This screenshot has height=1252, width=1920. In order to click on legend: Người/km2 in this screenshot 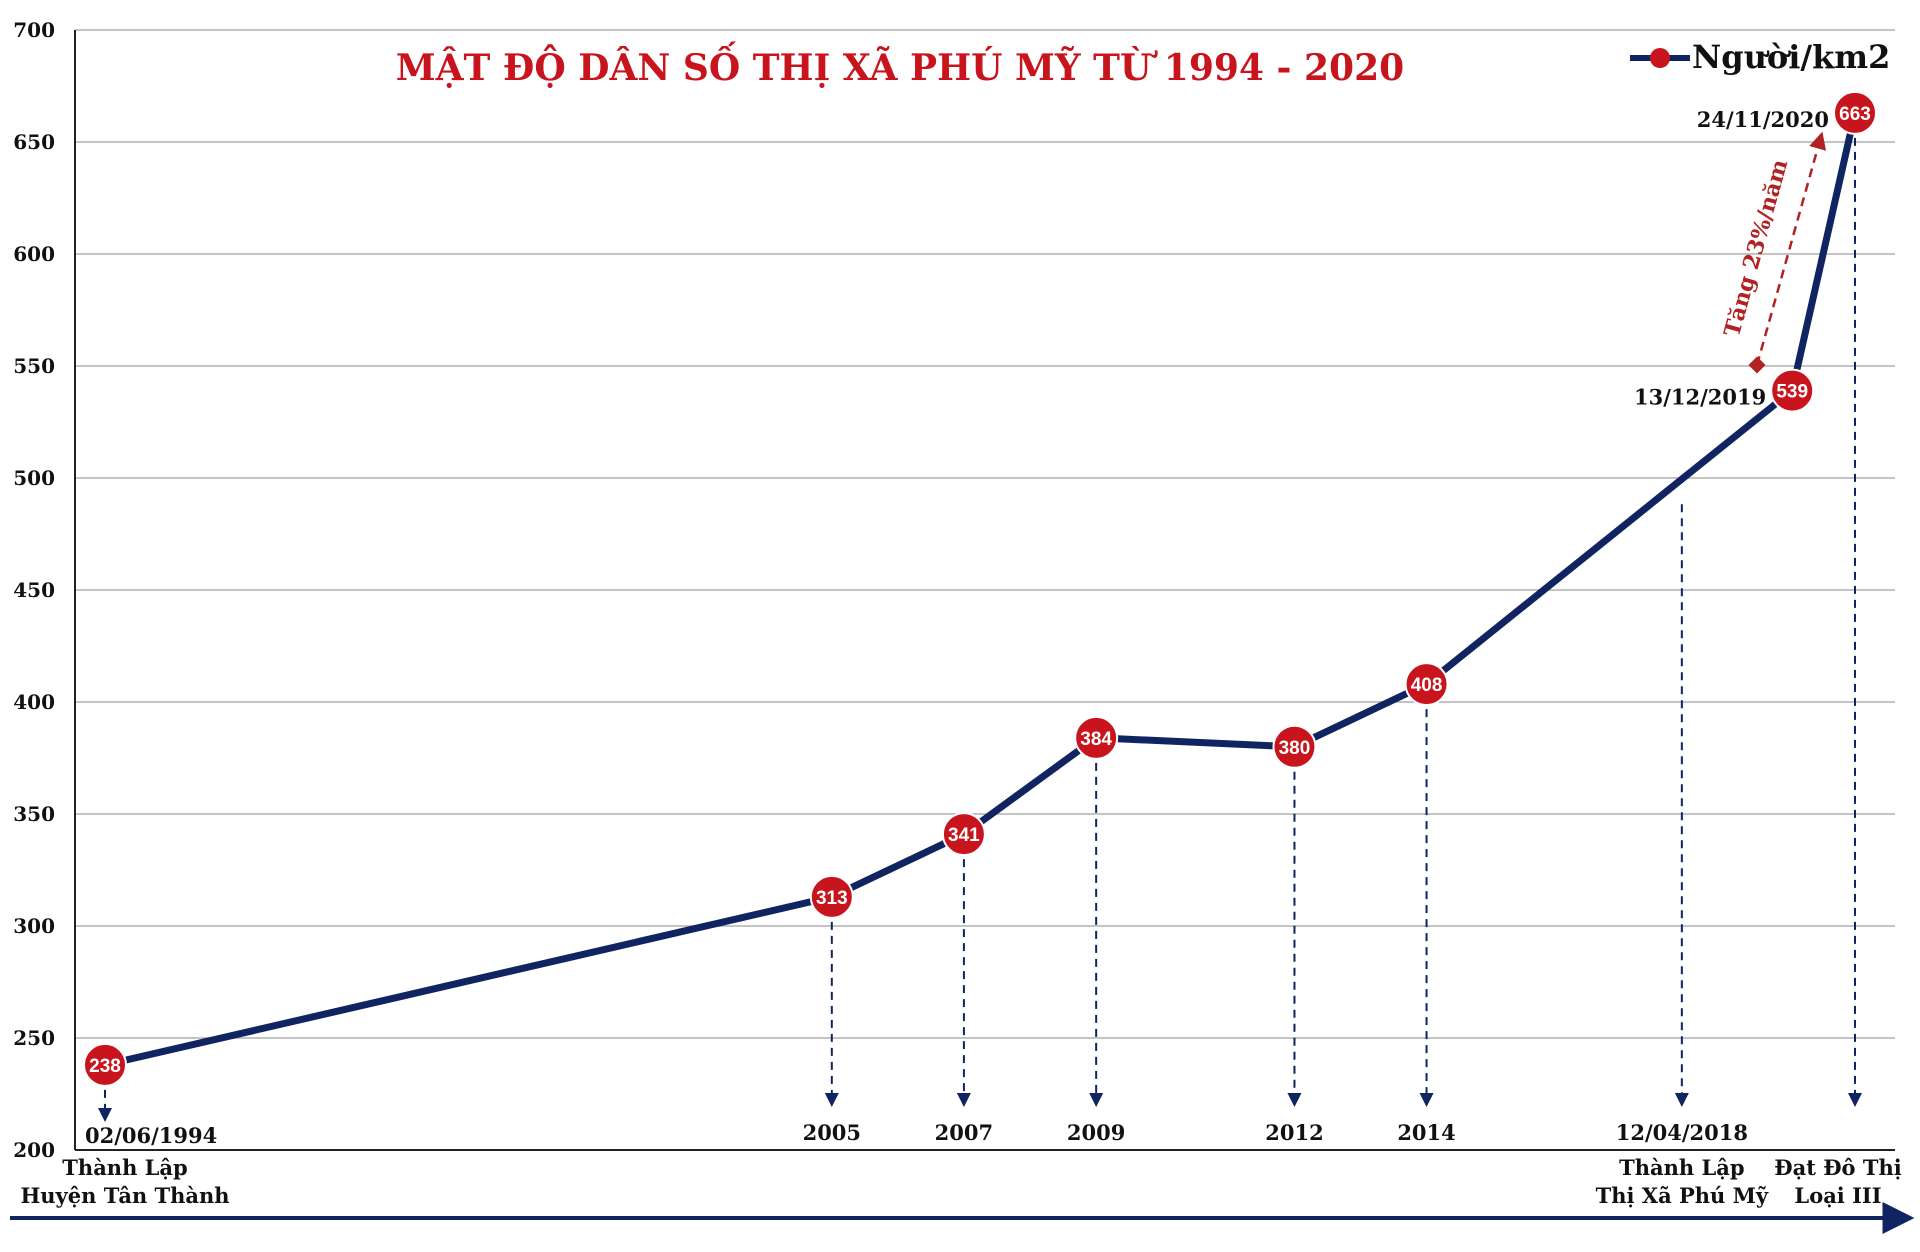, I will do `click(1760, 57)`.